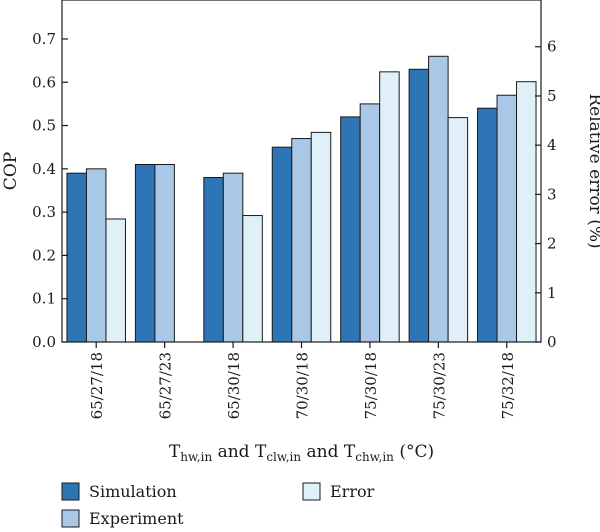  What do you see at coordinates (311, 491) in the screenshot?
I see `legend-swatch-error` at bounding box center [311, 491].